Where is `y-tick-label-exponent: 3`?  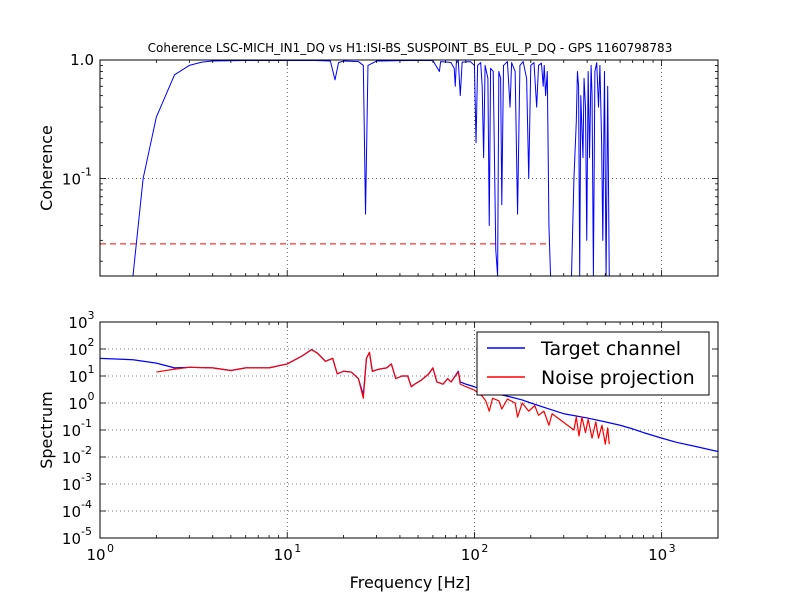 y-tick-label-exponent: 3 is located at coordinates (91, 315).